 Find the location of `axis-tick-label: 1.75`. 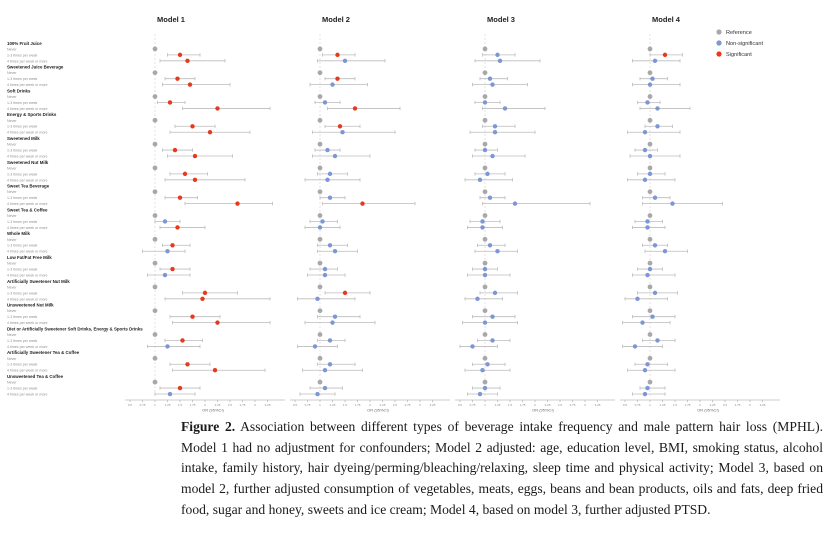

axis-tick-label: 1.75 is located at coordinates (193, 405).